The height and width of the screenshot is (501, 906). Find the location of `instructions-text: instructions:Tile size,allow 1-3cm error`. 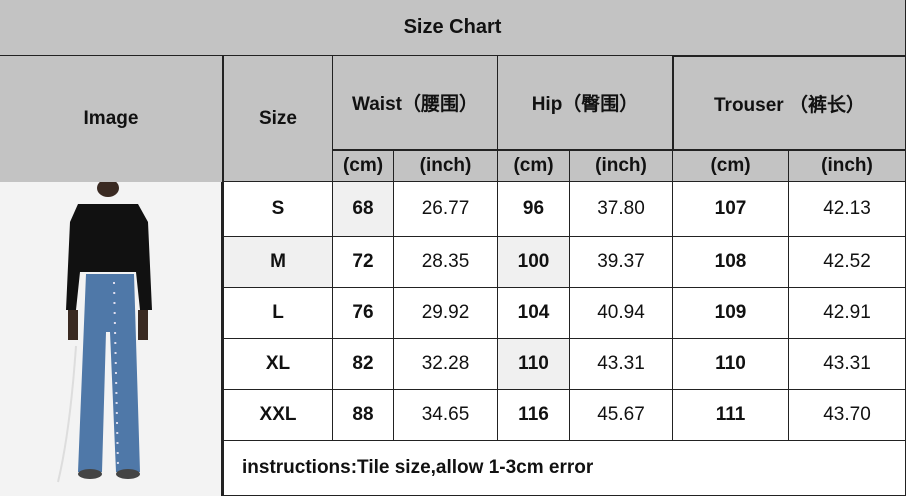

instructions-text: instructions:Tile size,allow 1-3cm error is located at coordinates (564, 468).